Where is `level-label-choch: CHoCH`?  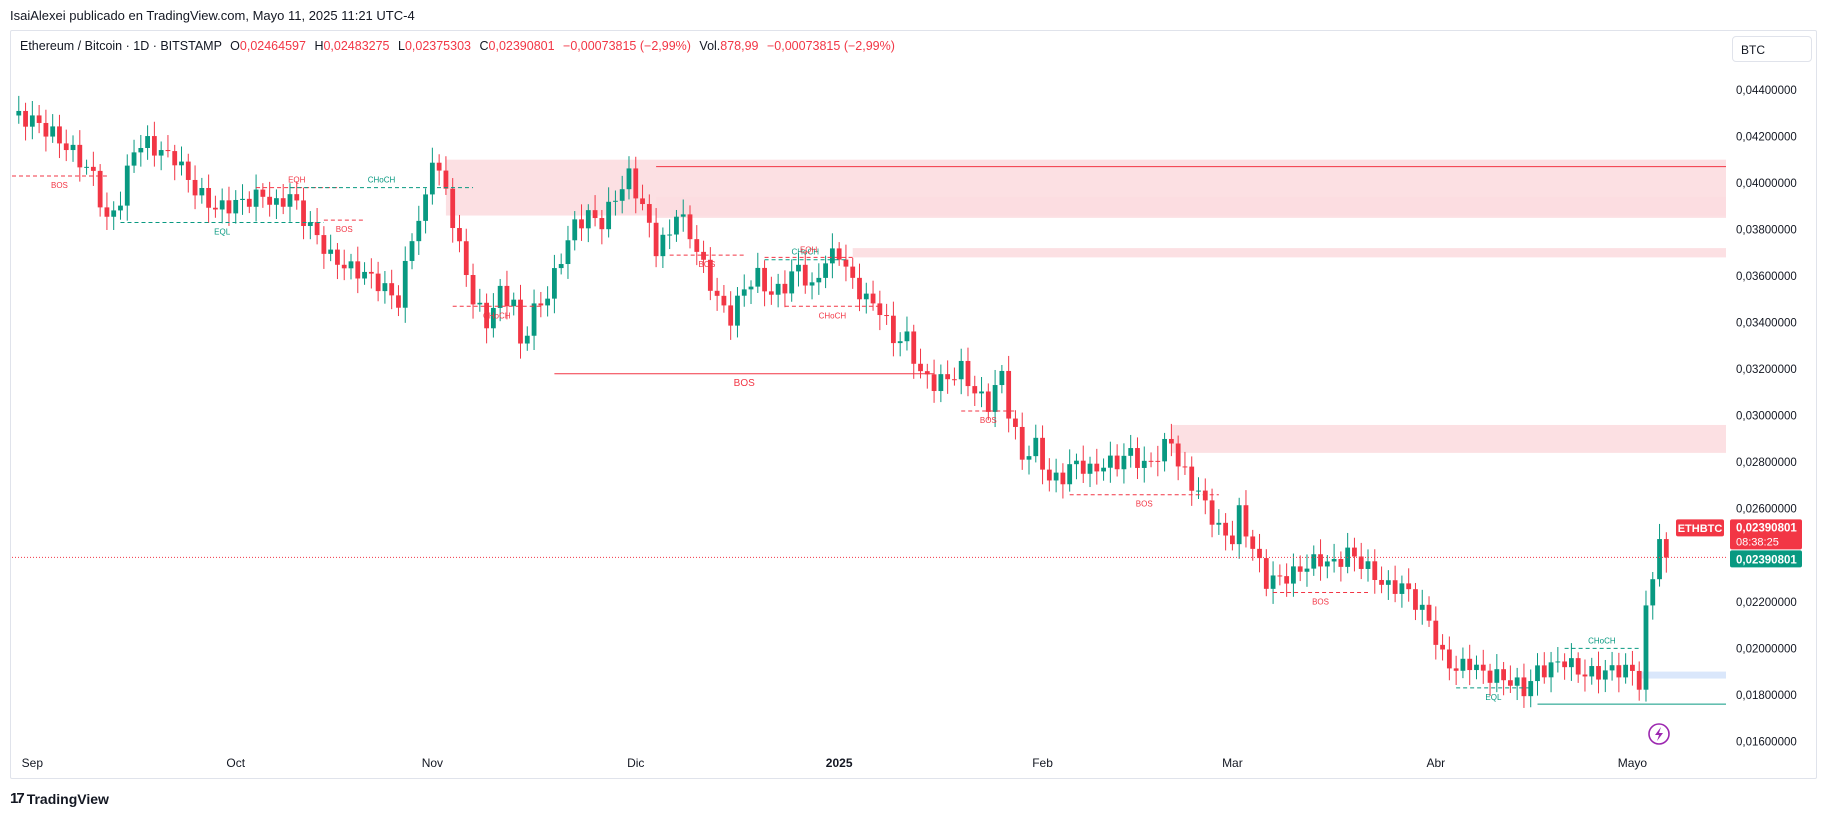
level-label-choch: CHoCH is located at coordinates (805, 252).